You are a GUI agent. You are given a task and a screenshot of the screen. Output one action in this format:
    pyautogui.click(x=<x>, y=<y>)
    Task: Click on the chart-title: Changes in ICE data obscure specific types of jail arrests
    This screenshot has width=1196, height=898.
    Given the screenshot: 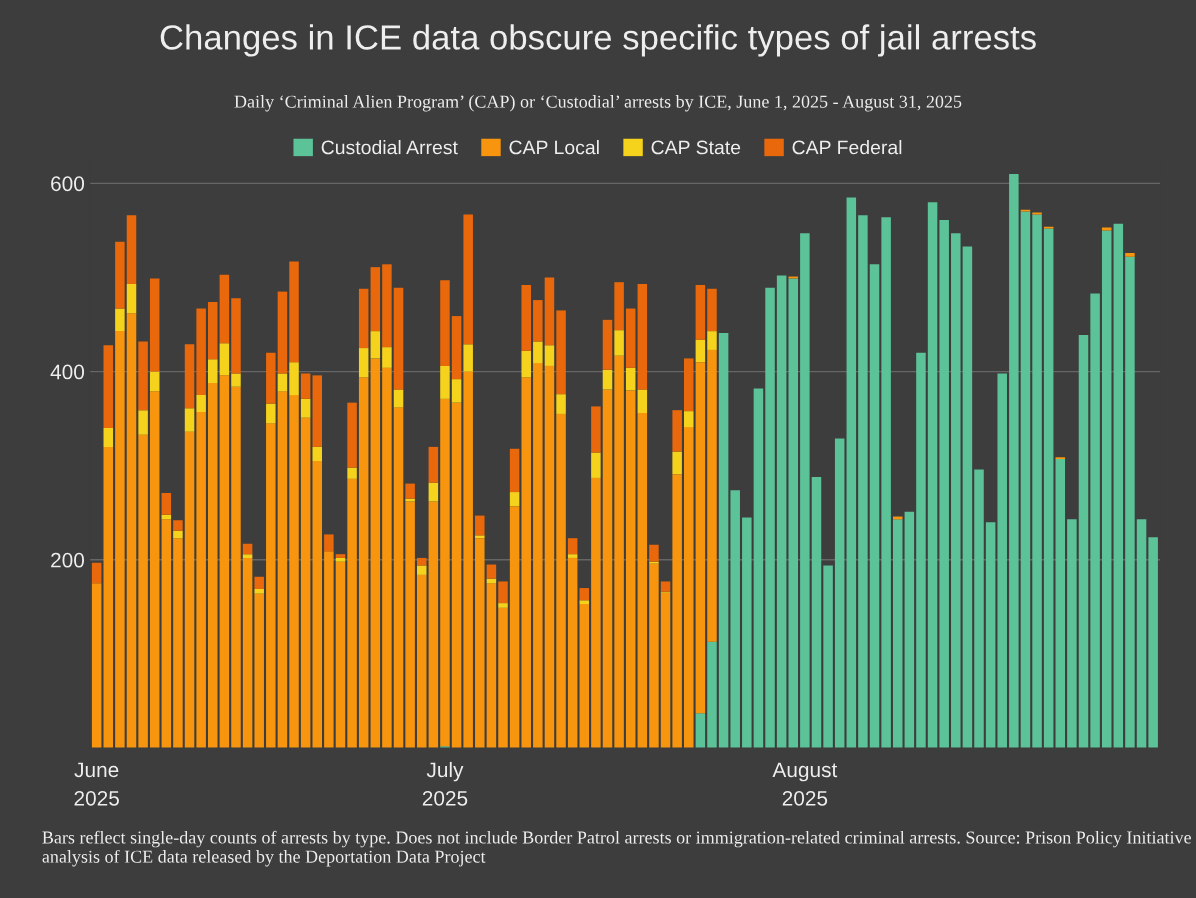 What is the action you would take?
    pyautogui.click(x=598, y=40)
    